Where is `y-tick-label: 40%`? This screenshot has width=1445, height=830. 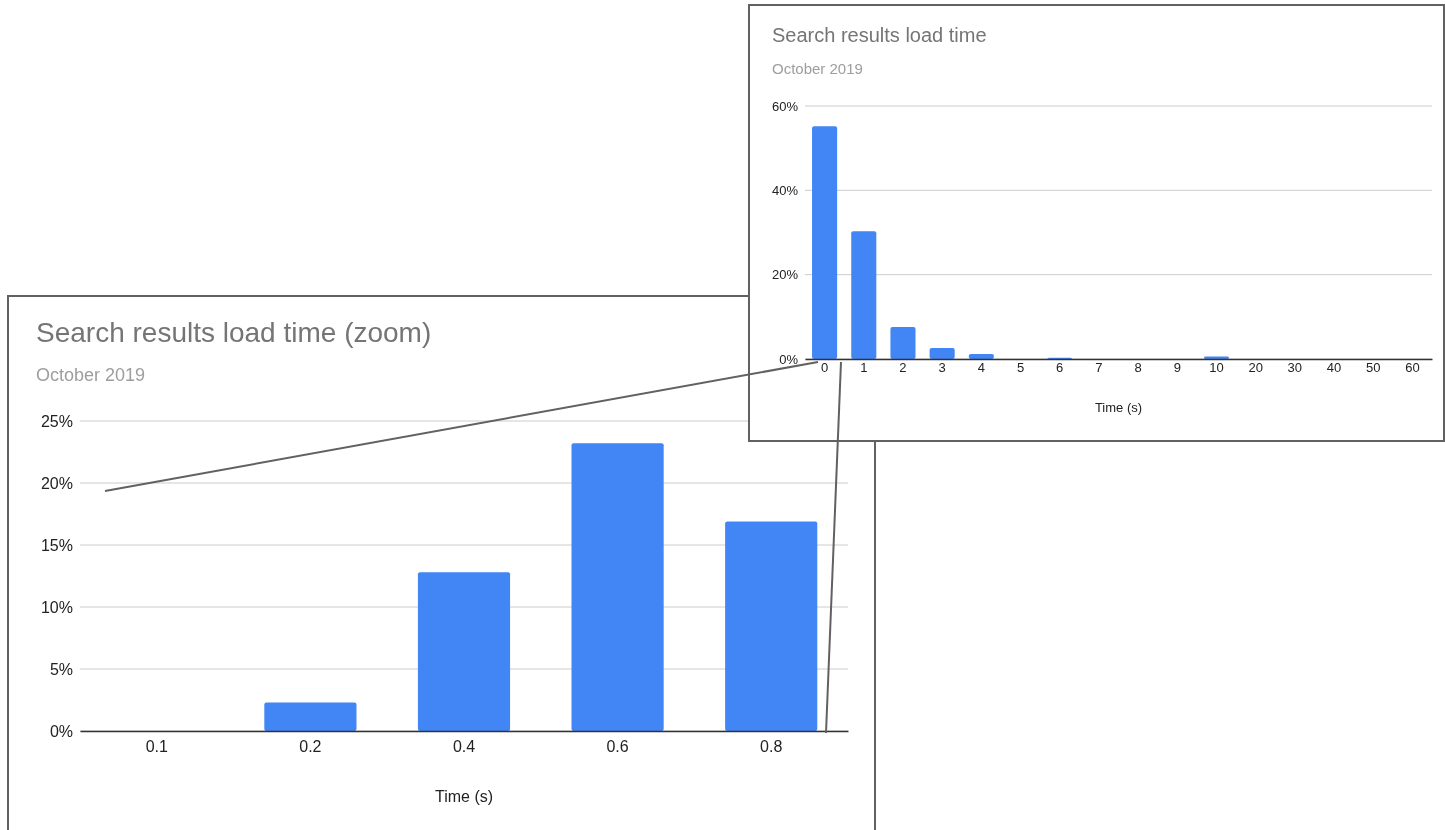 y-tick-label: 40% is located at coordinates (785, 190).